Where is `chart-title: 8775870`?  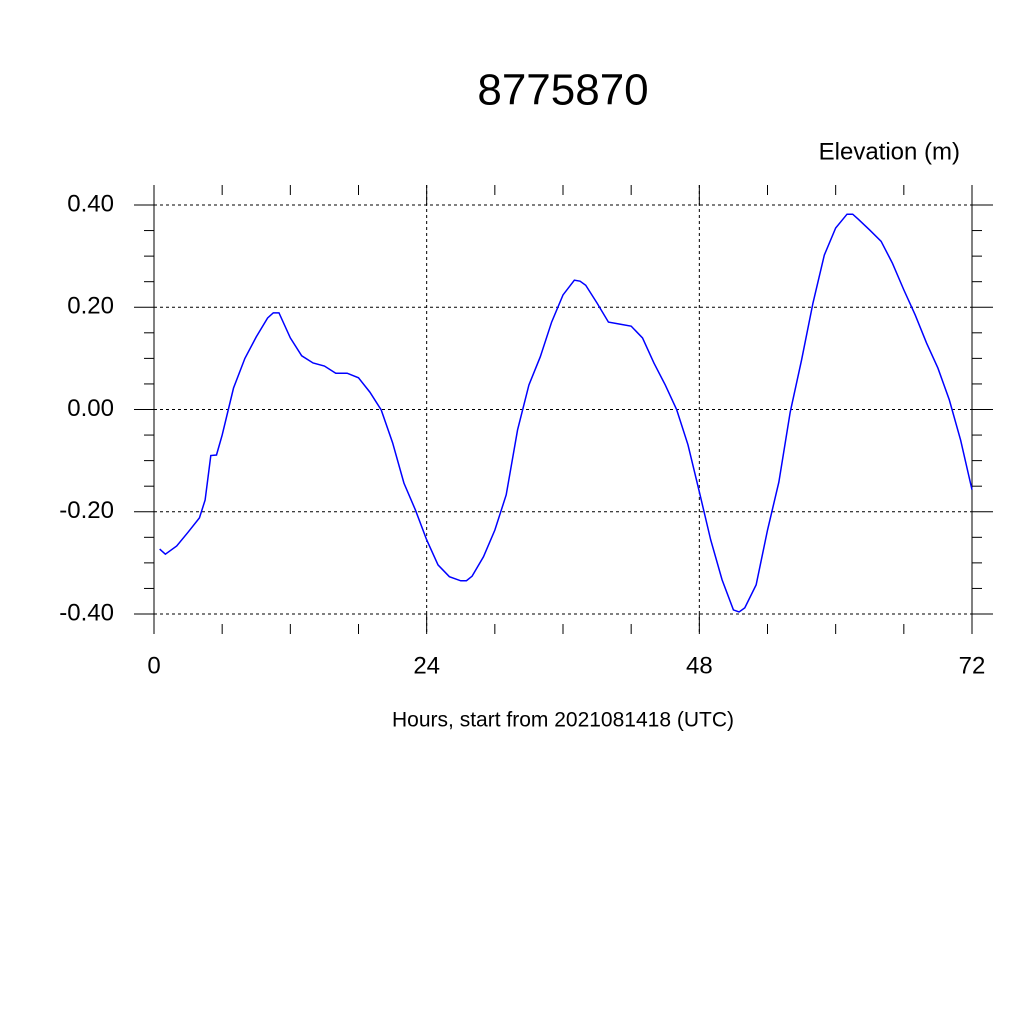 chart-title: 8775870 is located at coordinates (562, 90).